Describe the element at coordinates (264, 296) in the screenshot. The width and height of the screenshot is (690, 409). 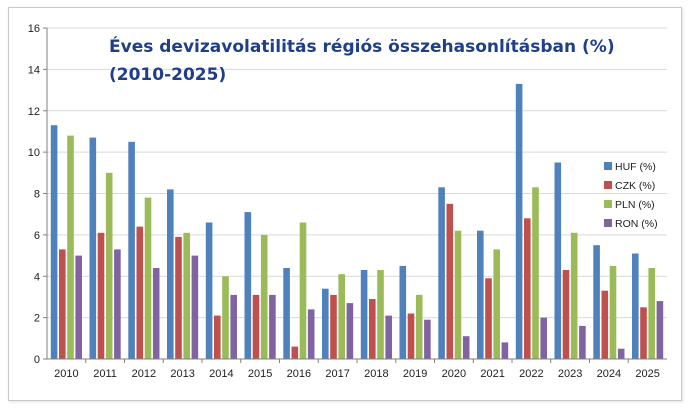
I see `bar-pln-2015` at that location.